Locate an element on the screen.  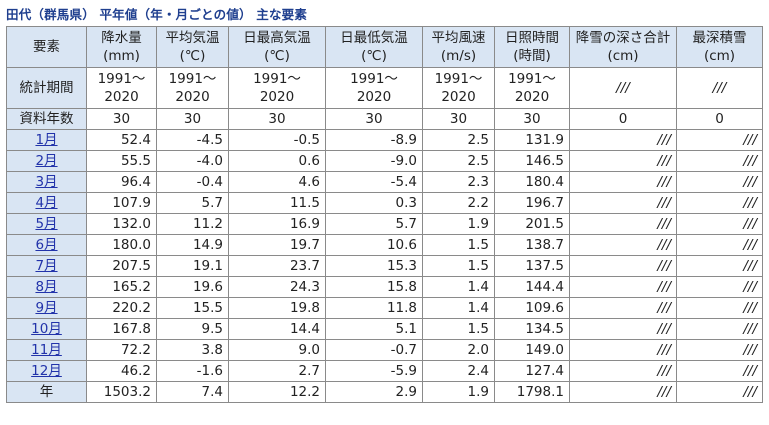
header-min-temperature: 日最低気温 (℃) is located at coordinates (374, 47).